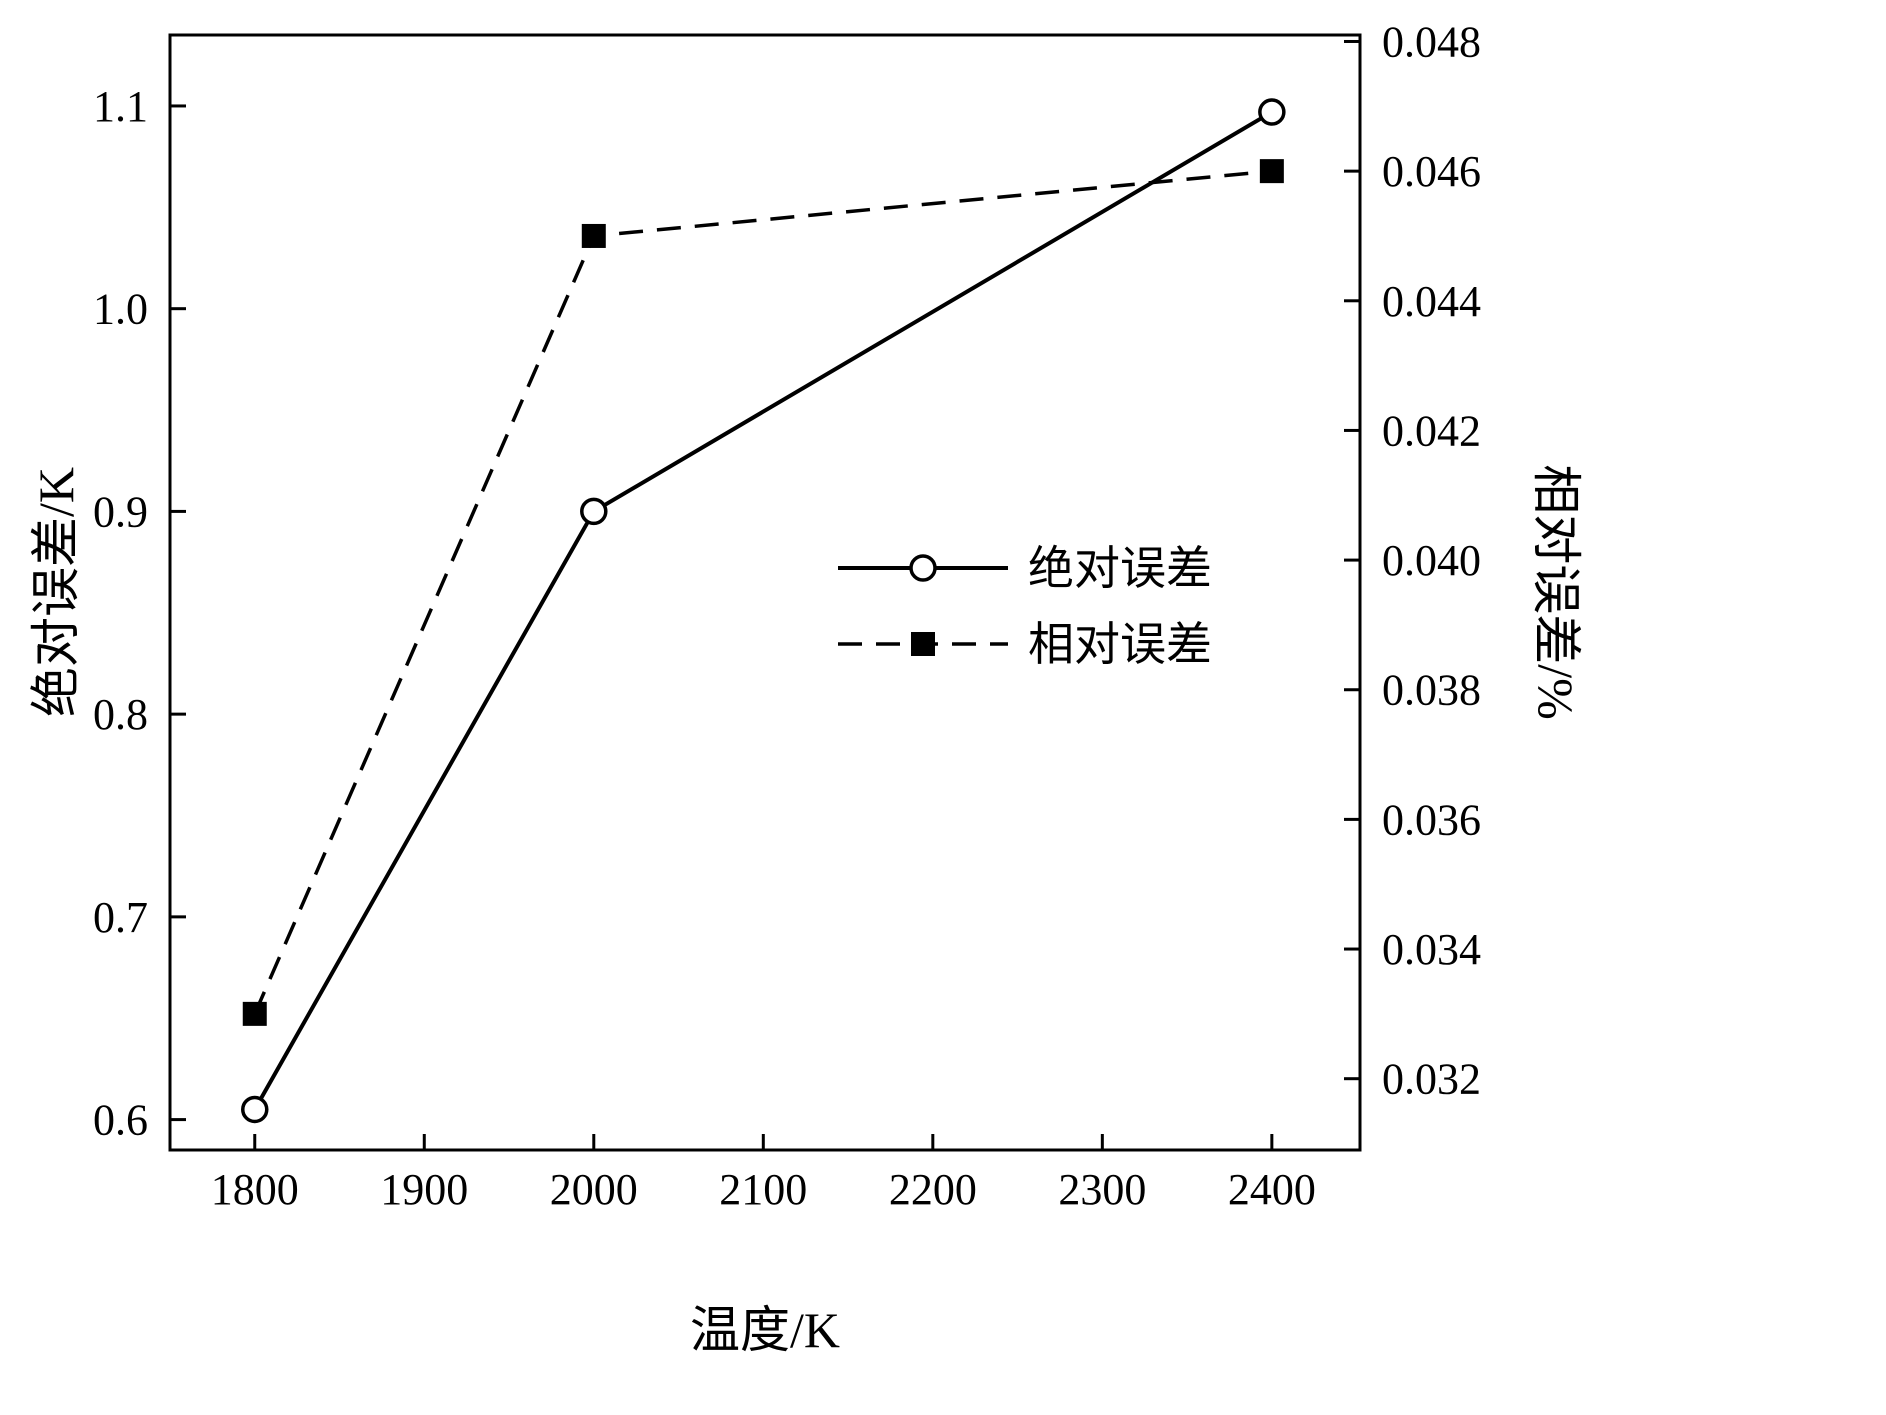 The width and height of the screenshot is (1886, 1415). What do you see at coordinates (120, 309) in the screenshot?
I see `left-tick-label: 1.0` at bounding box center [120, 309].